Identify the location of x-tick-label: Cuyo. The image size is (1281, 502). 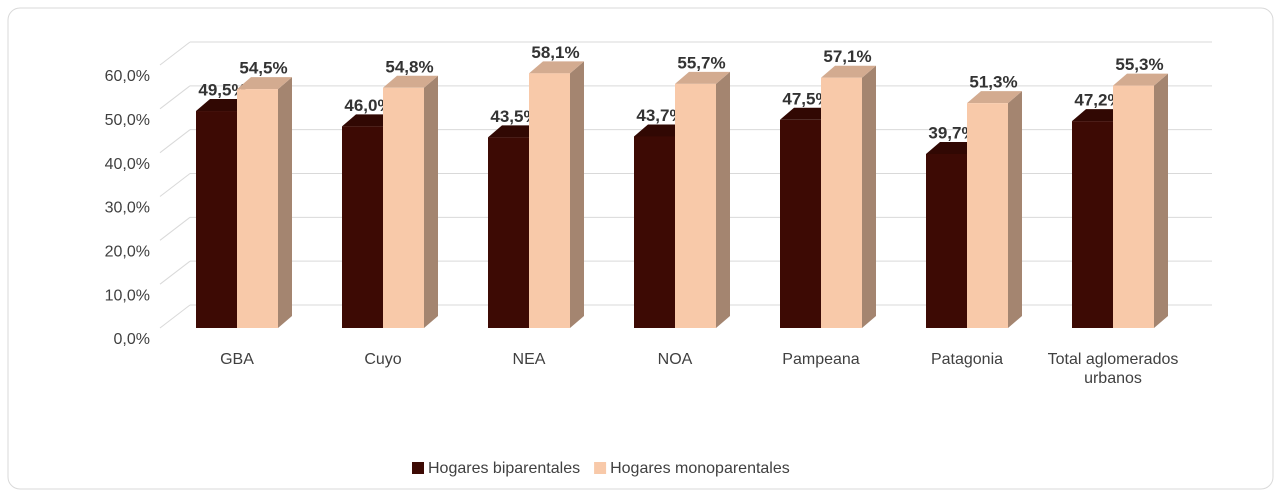
(383, 359).